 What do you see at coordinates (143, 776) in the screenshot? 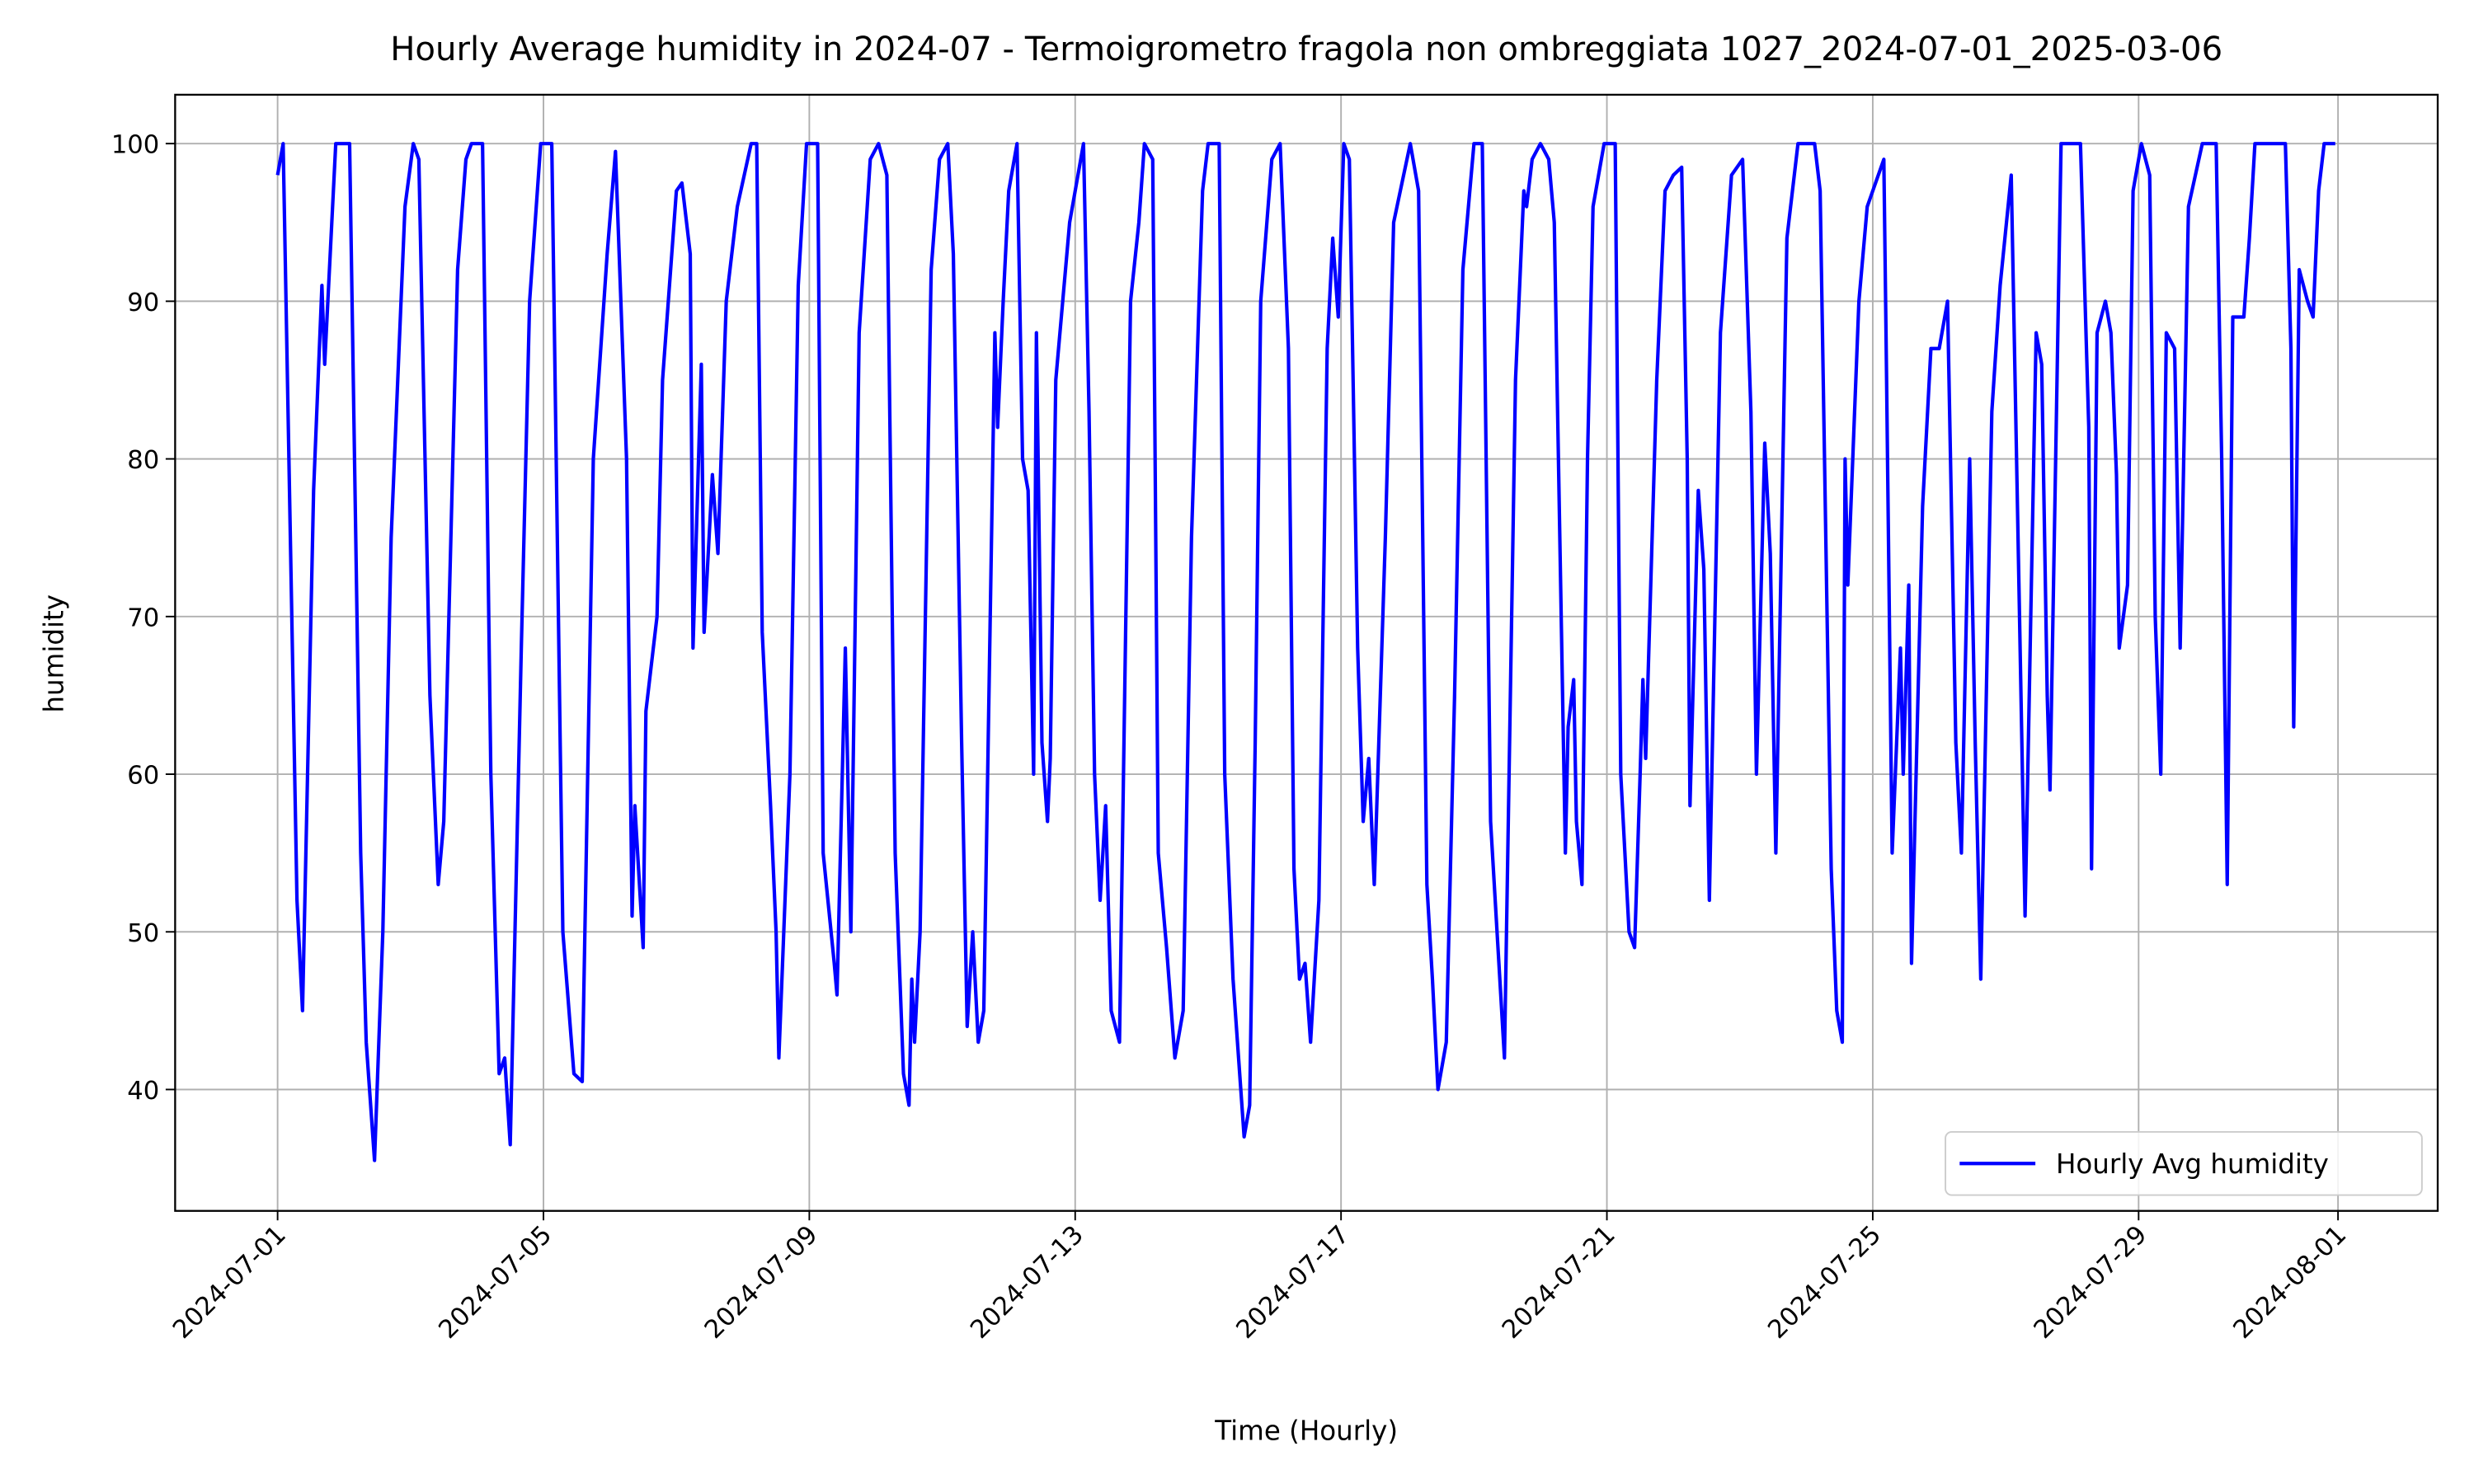
I see `y-tick-label: 60` at bounding box center [143, 776].